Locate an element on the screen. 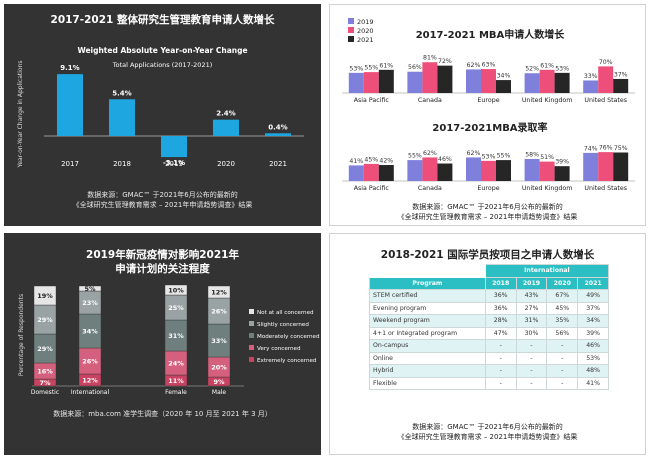  program-name-cell: Hybrid is located at coordinates (427, 371).